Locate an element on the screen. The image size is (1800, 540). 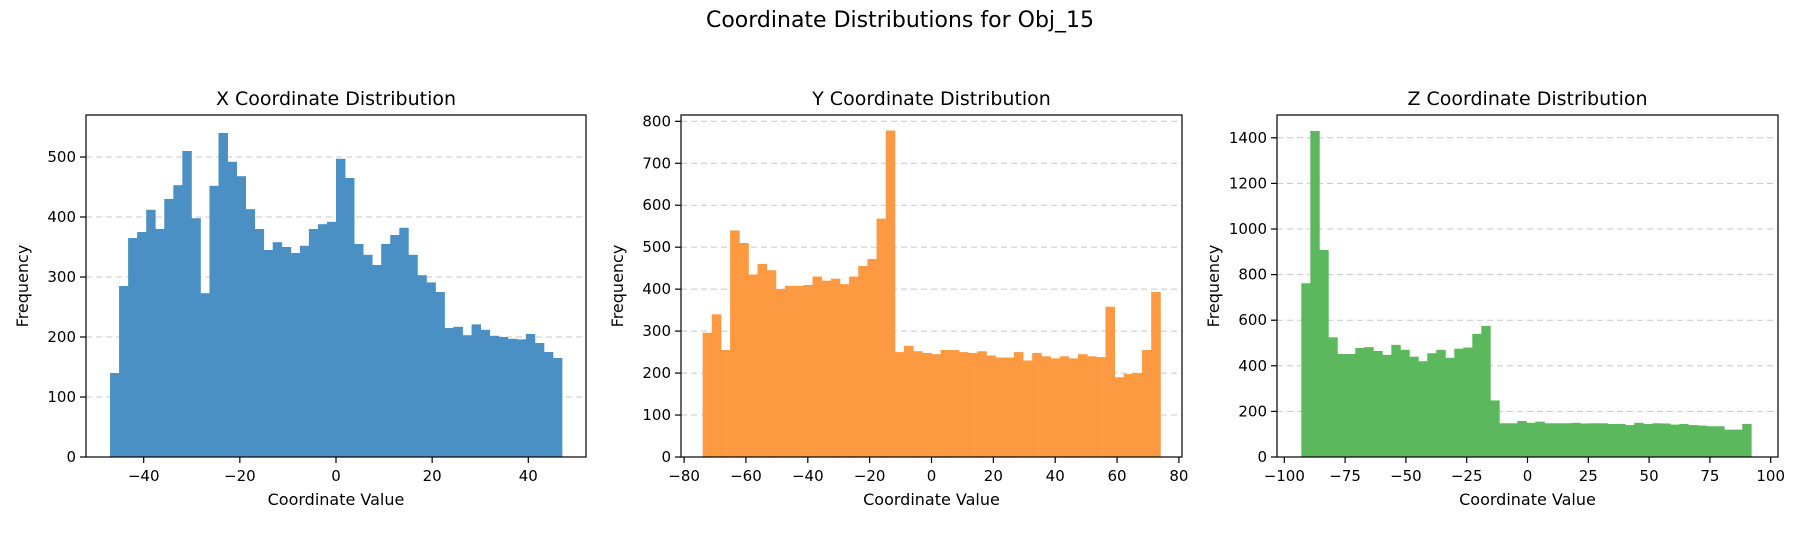
y-y-tick-label: 300 is located at coordinates (656, 331).